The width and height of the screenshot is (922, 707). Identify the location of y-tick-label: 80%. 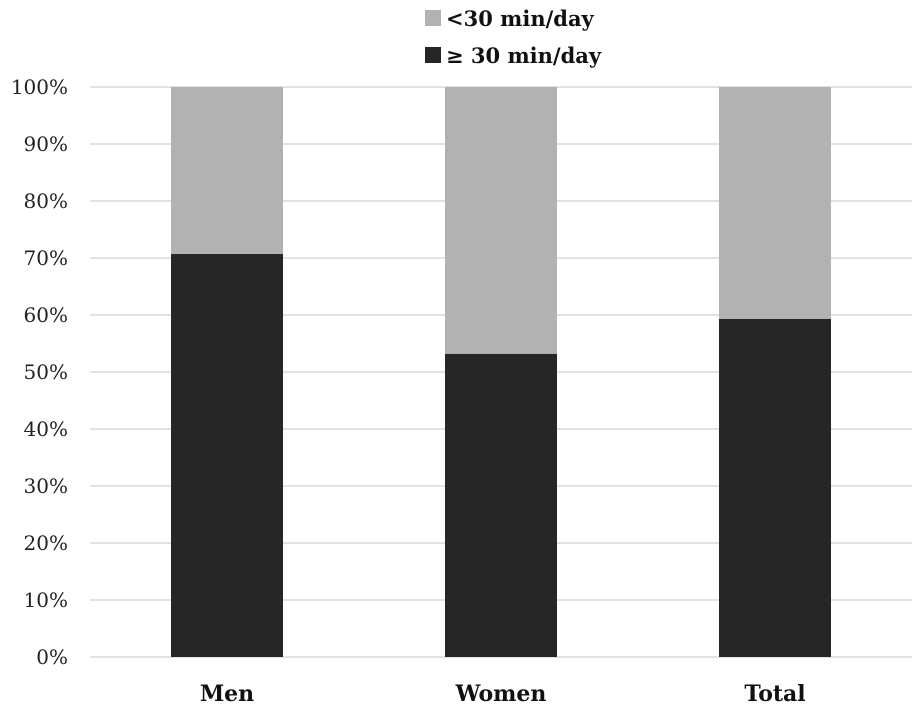
(46, 201).